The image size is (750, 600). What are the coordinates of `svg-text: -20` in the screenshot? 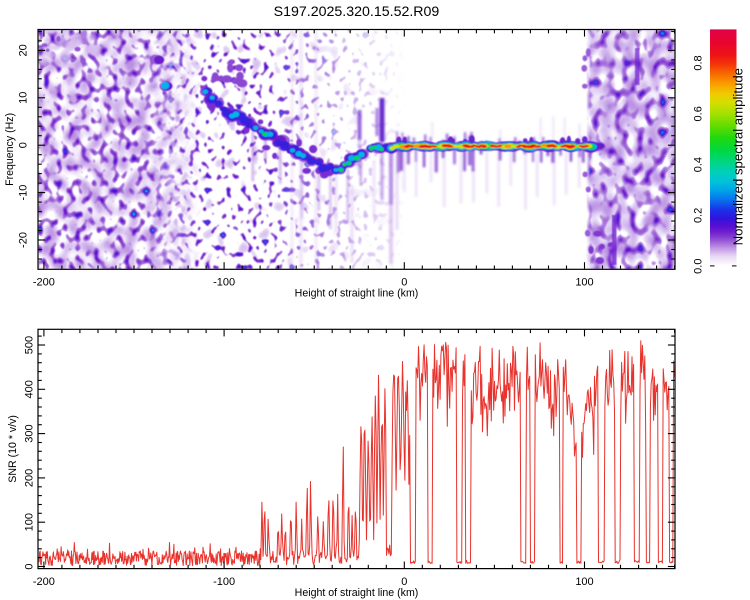 It's located at (24, 240).